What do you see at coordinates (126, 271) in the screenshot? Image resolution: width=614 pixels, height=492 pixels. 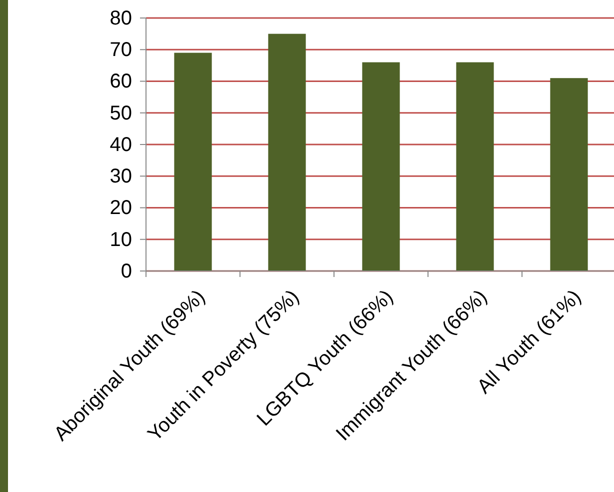 I see `y-tick-label: 0` at bounding box center [126, 271].